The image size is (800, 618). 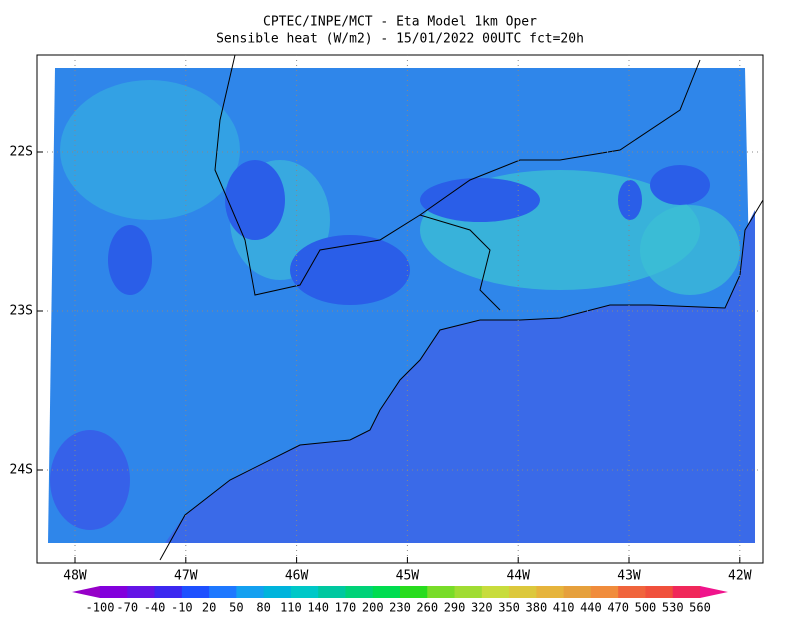 What do you see at coordinates (400, 608) in the screenshot?
I see `colorbar-label: 230` at bounding box center [400, 608].